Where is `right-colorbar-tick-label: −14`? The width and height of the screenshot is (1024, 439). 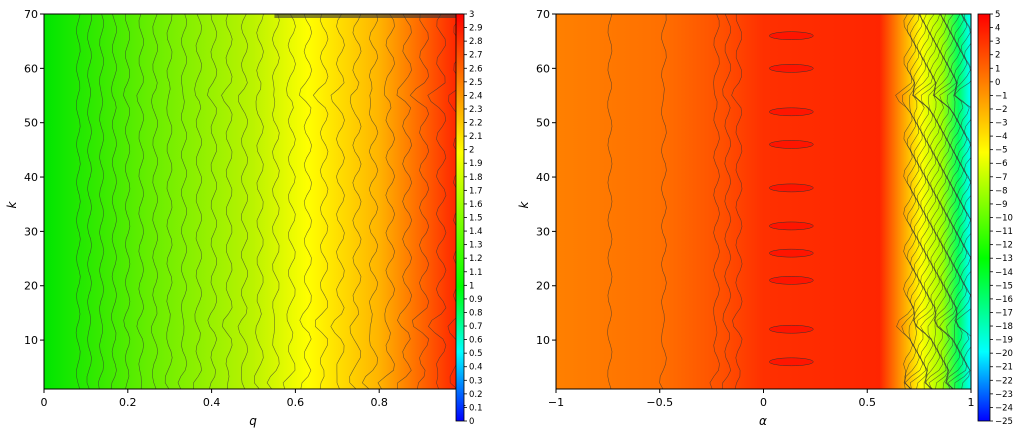 right-colorbar-tick-label: −14 is located at coordinates (1004, 273).